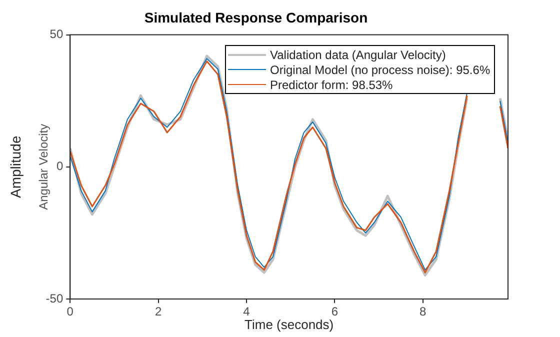 Image resolution: width=560 pixels, height=337 pixels. What do you see at coordinates (43, 167) in the screenshot?
I see `text: Angular Velocity` at bounding box center [43, 167].